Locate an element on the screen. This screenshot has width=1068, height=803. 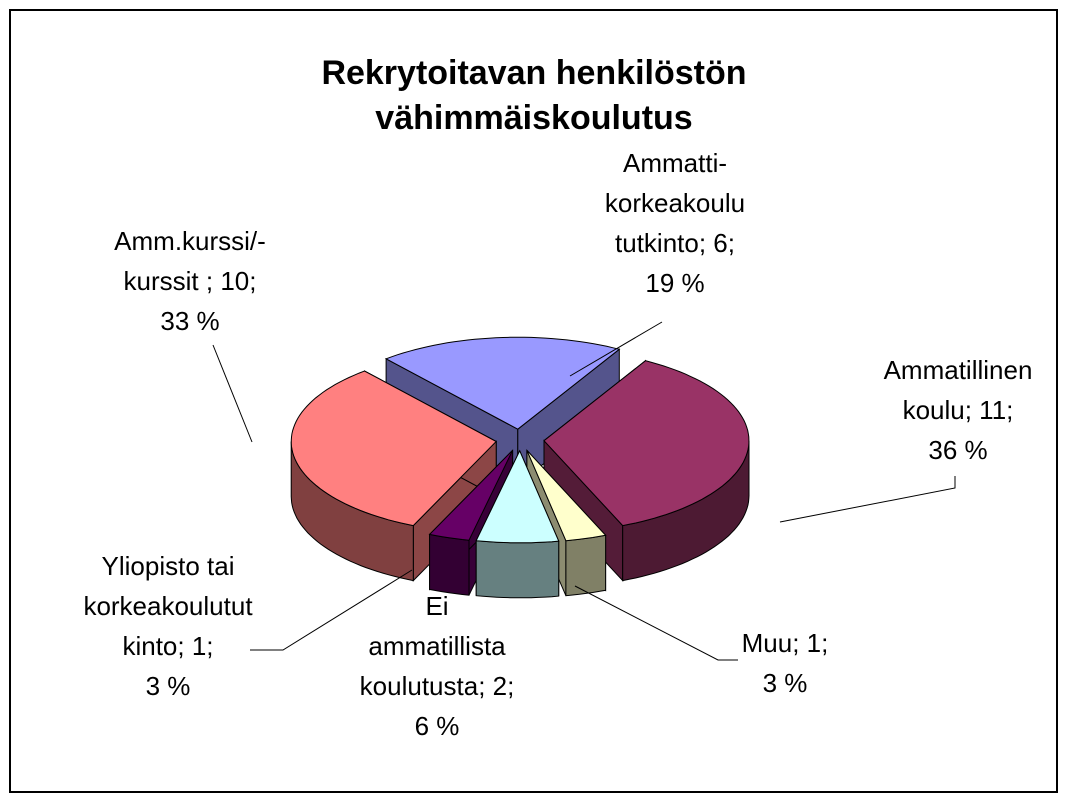
data-label: 33 % is located at coordinates (189, 321).